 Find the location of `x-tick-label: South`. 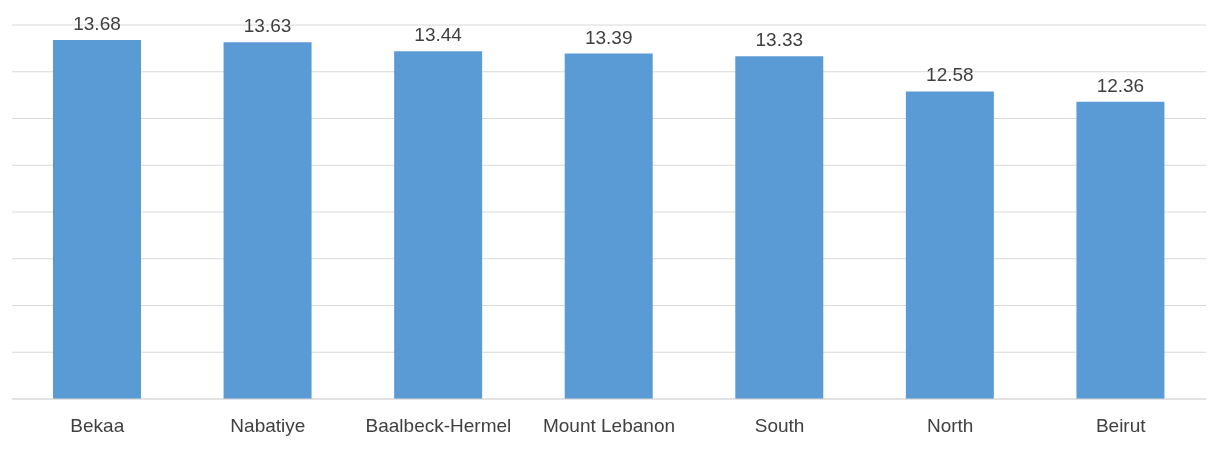

x-tick-label: South is located at coordinates (779, 426).